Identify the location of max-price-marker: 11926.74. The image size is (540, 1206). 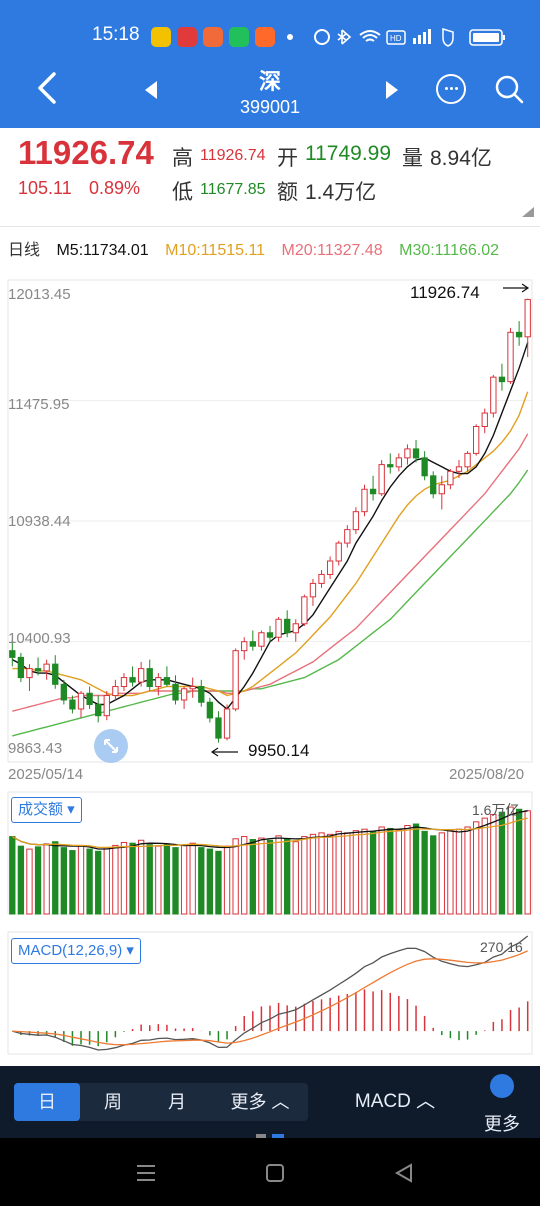
(445, 292).